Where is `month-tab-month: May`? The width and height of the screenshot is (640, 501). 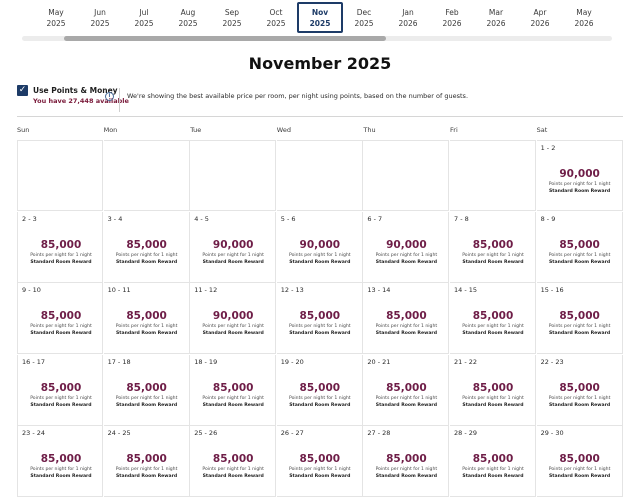 month-tab-month: May is located at coordinates (56, 12).